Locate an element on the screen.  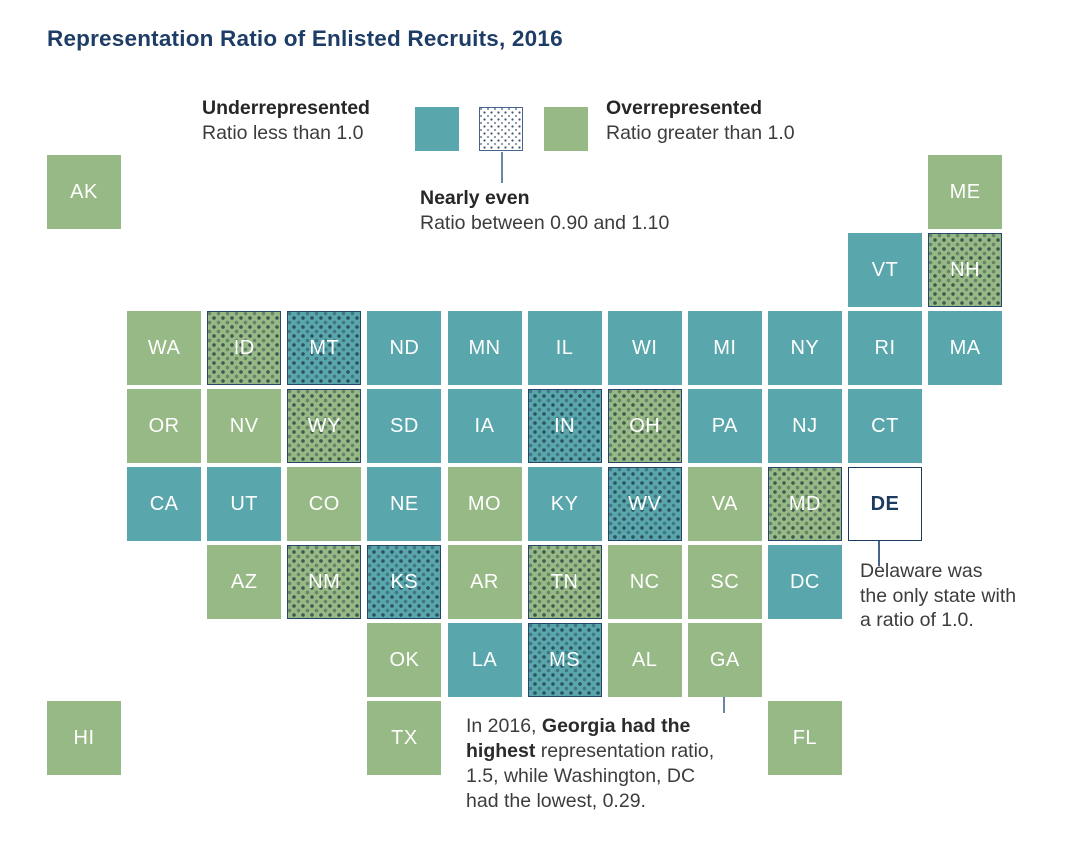
state-label-vt: VT is located at coordinates (885, 269).